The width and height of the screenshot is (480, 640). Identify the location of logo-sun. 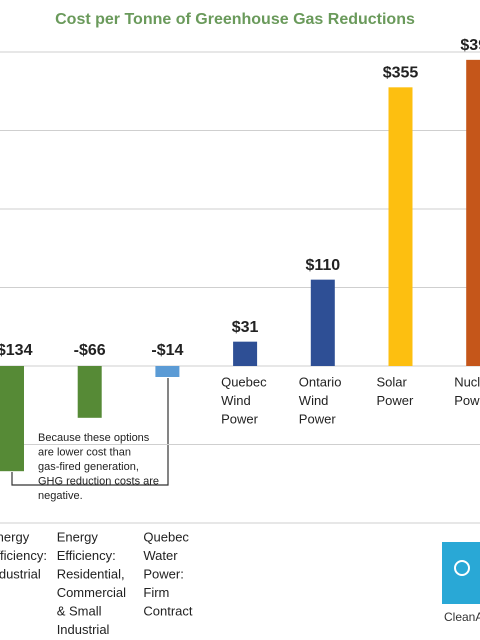
(462, 568).